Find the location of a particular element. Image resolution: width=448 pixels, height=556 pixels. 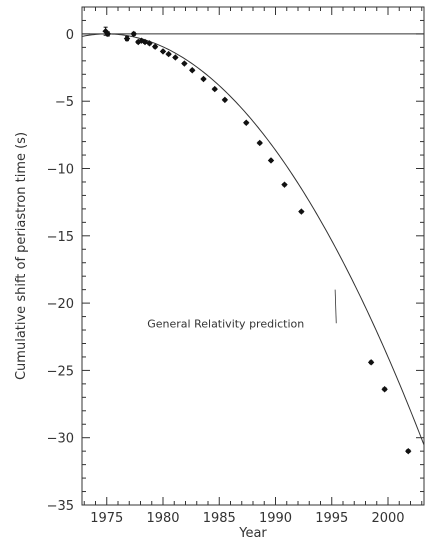

x-tick-label: 1975 is located at coordinates (106, 518).